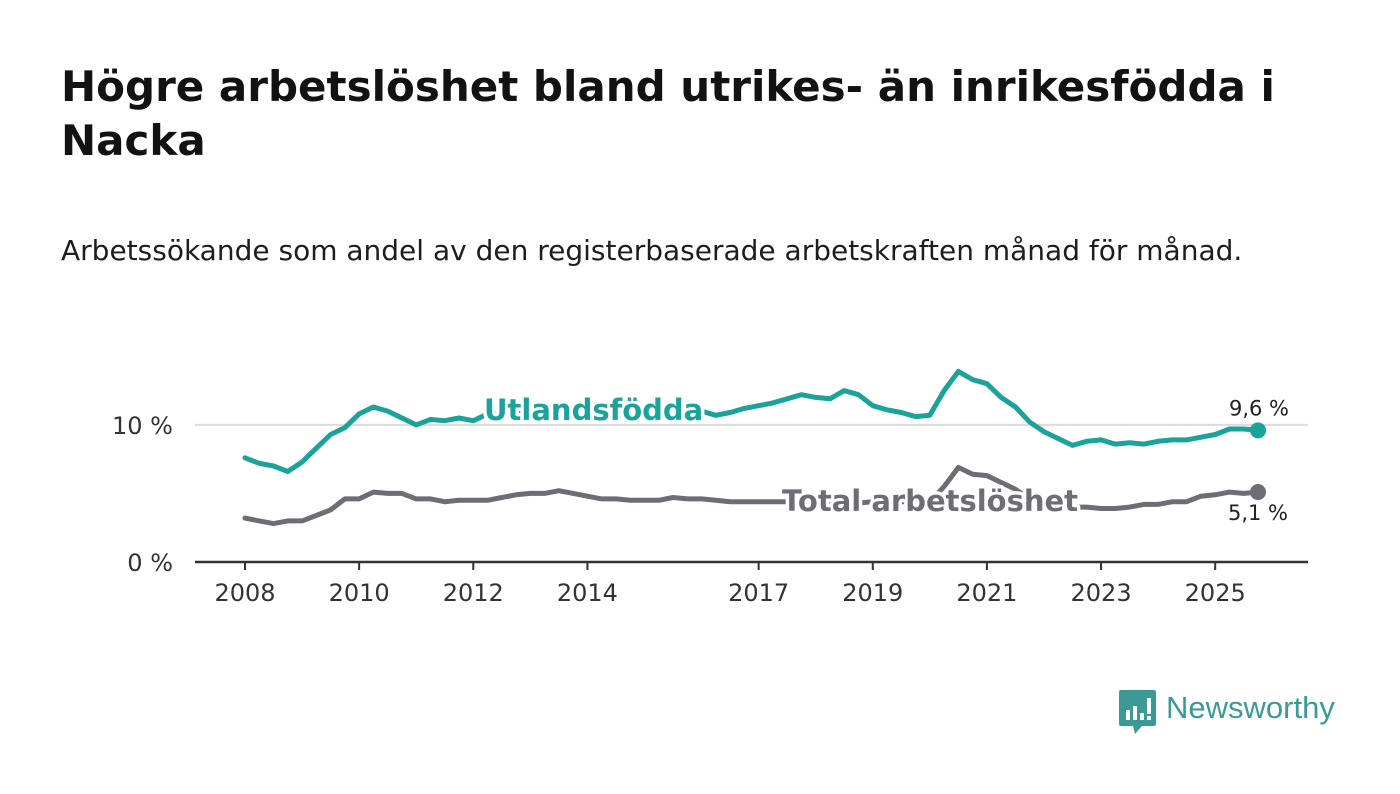  I want to click on newsworthy-logo: Newsworthy, so click(1233, 712).